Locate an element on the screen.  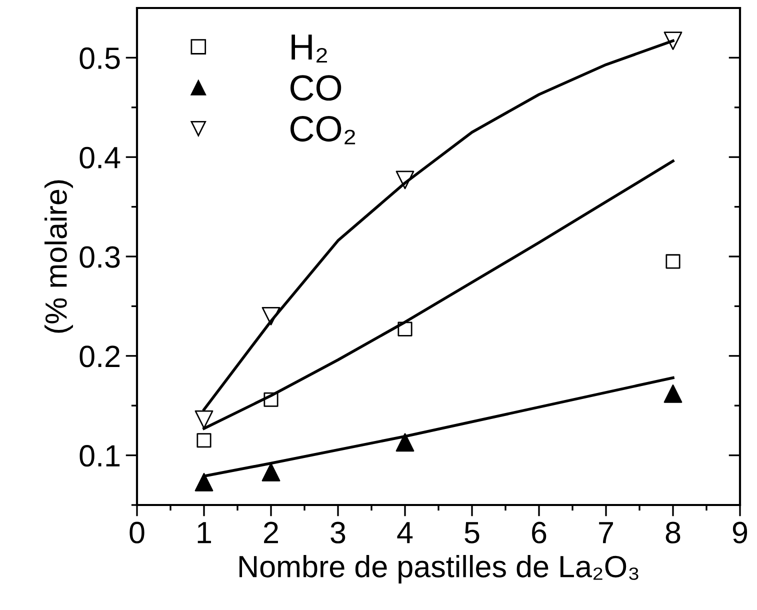
x-tick-label: 7 is located at coordinates (606, 533).